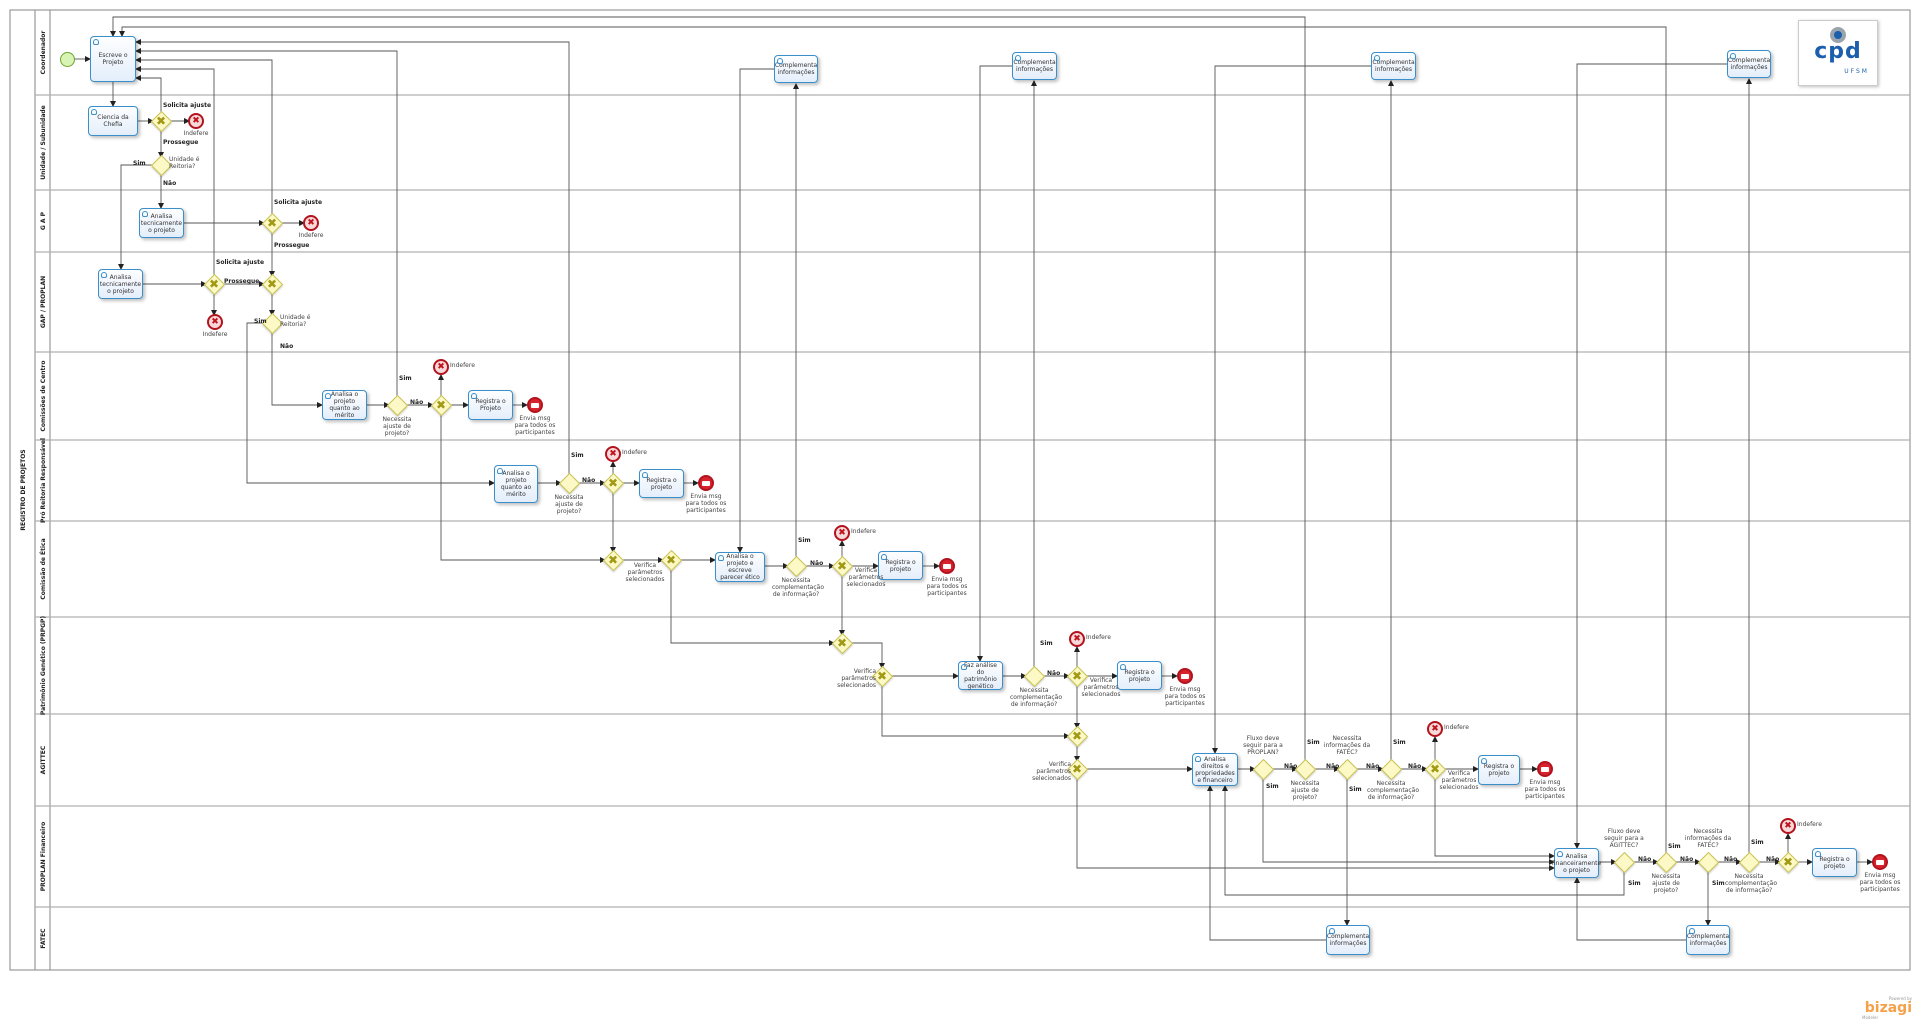 The height and width of the screenshot is (1027, 1920). I want to click on message-event-label: Envia msg para todos os participantes, so click(706, 503).